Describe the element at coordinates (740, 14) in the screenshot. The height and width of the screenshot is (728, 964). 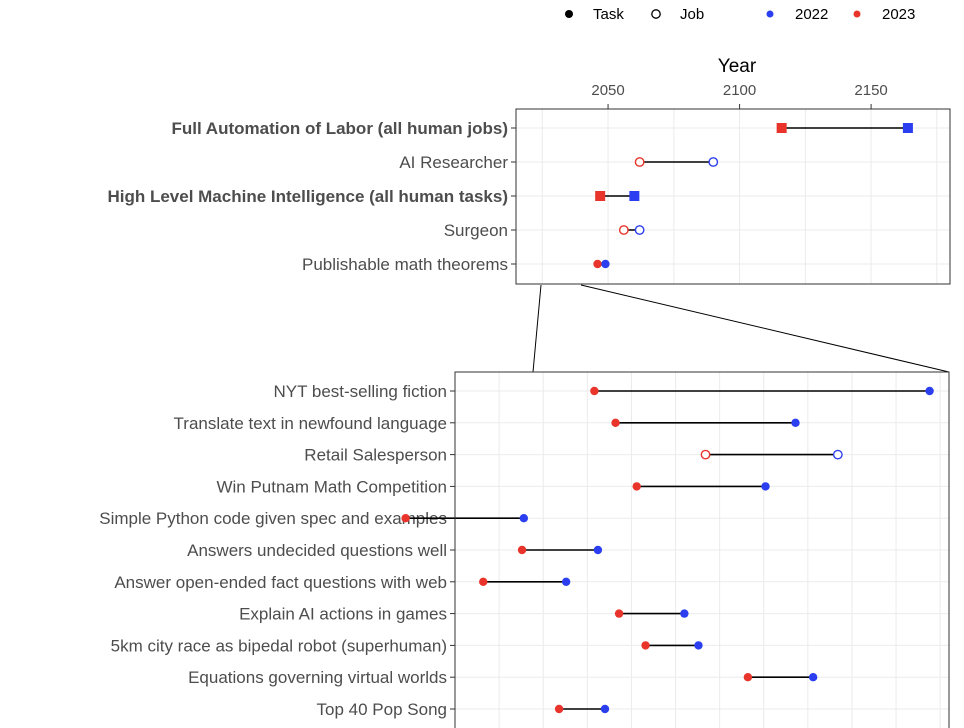
I see `legend: Task Job 2022 2023` at that location.